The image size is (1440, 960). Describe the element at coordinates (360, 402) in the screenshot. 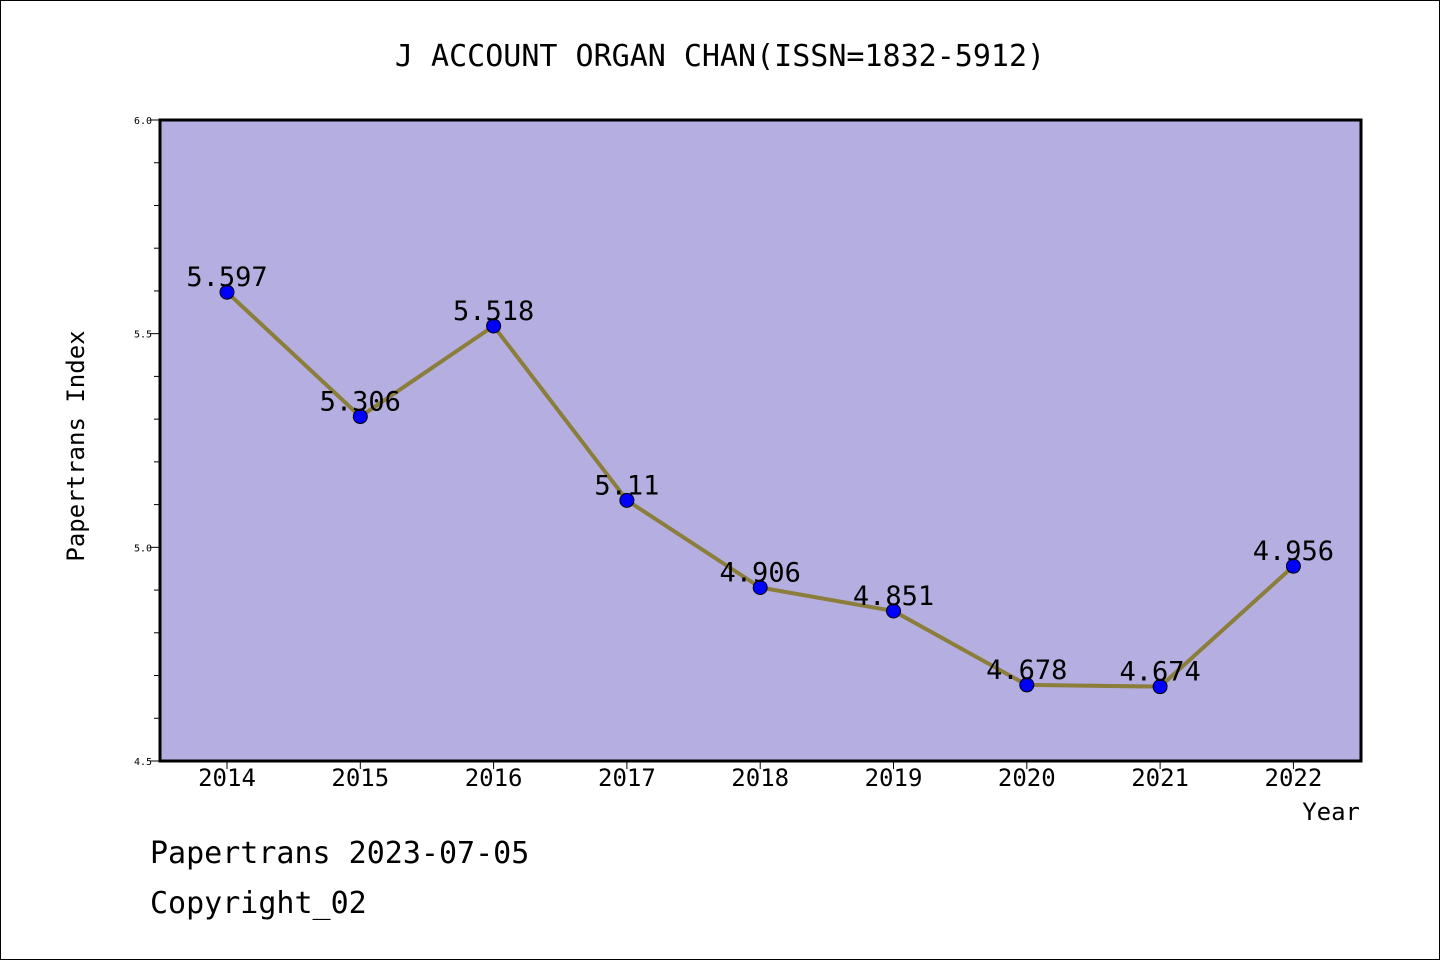

I see `data-label: 5.306` at that location.